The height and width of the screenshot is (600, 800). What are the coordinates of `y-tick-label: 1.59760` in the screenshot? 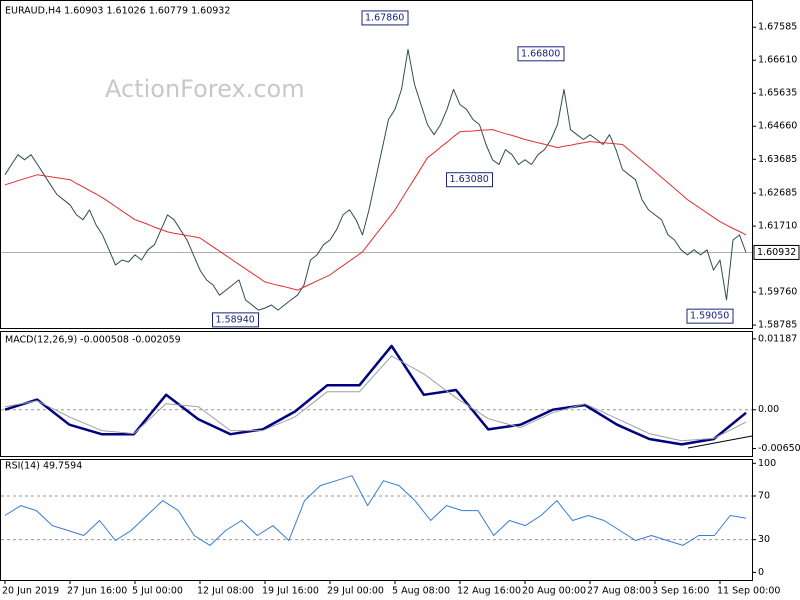 It's located at (777, 292).